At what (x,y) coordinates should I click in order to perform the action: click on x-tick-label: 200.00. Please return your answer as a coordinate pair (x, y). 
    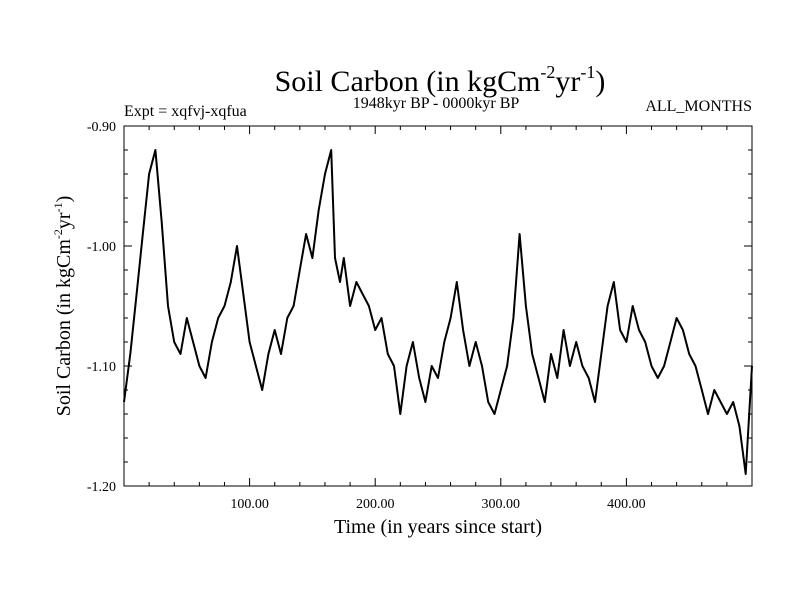
    Looking at the image, I should click on (375, 504).